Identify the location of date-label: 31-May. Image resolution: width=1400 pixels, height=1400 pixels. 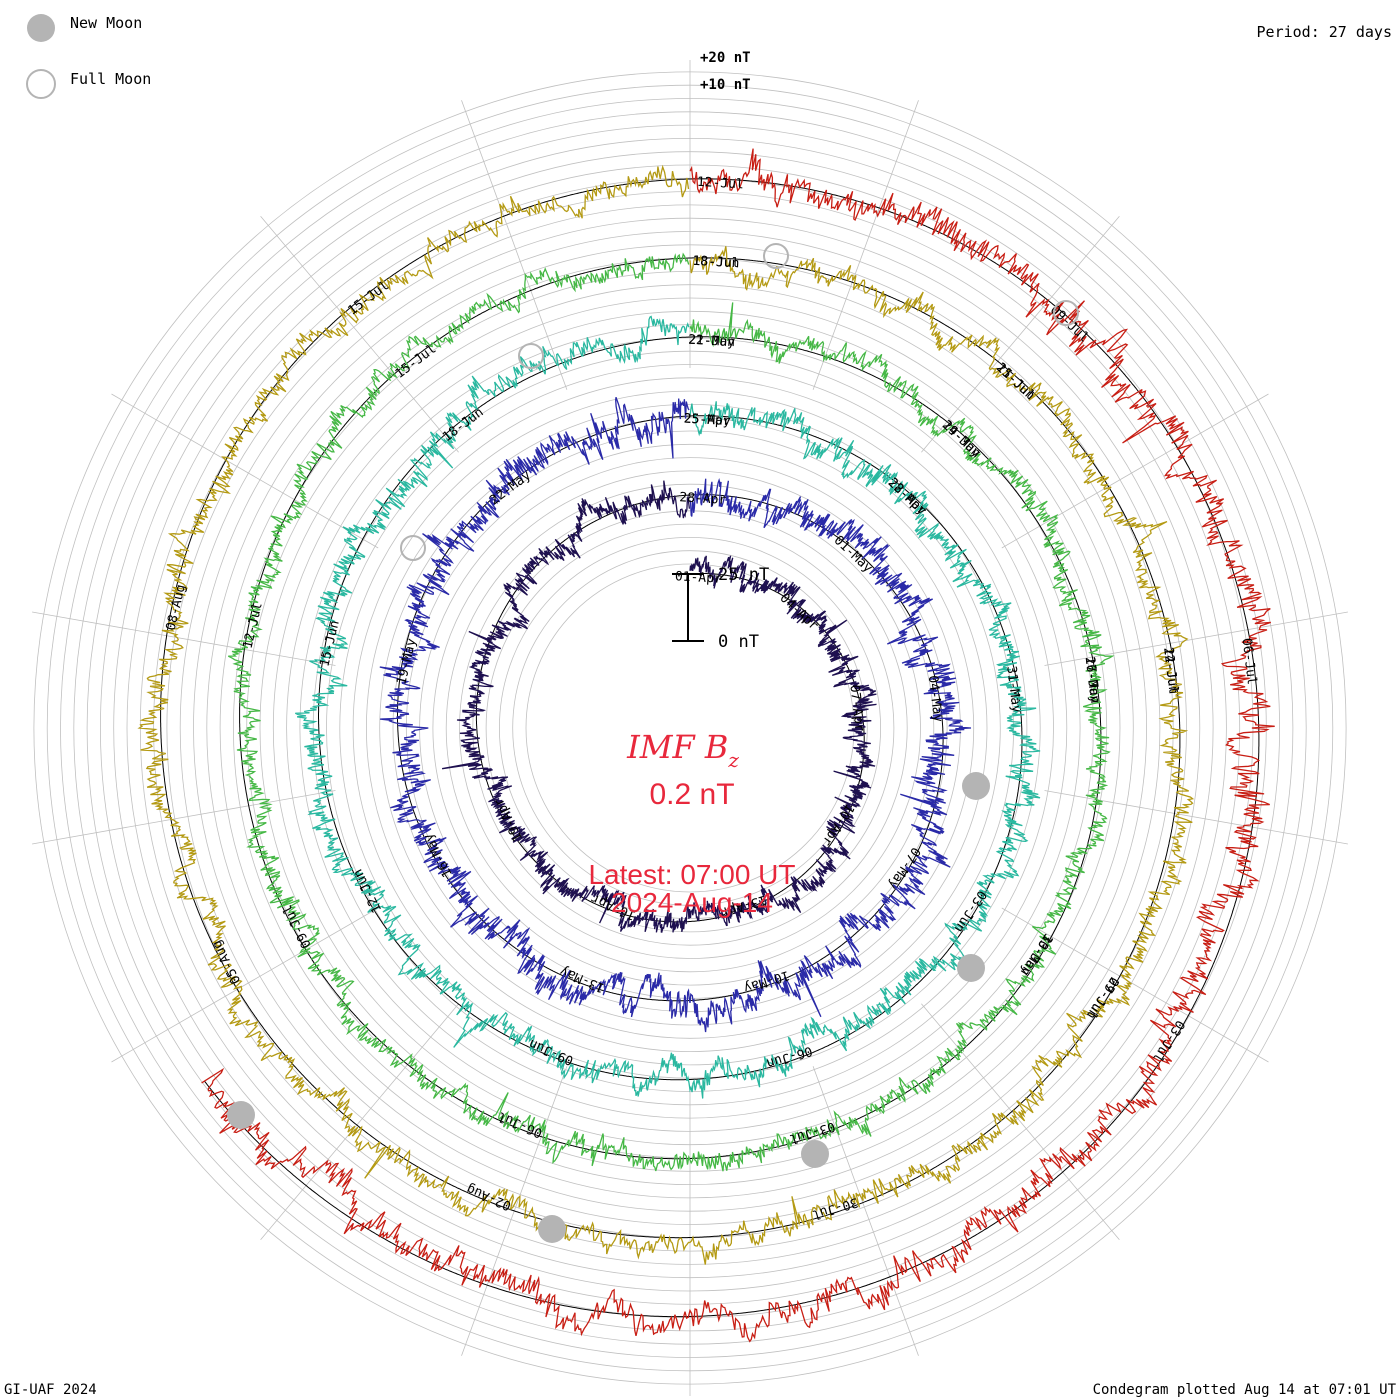
(1013, 689).